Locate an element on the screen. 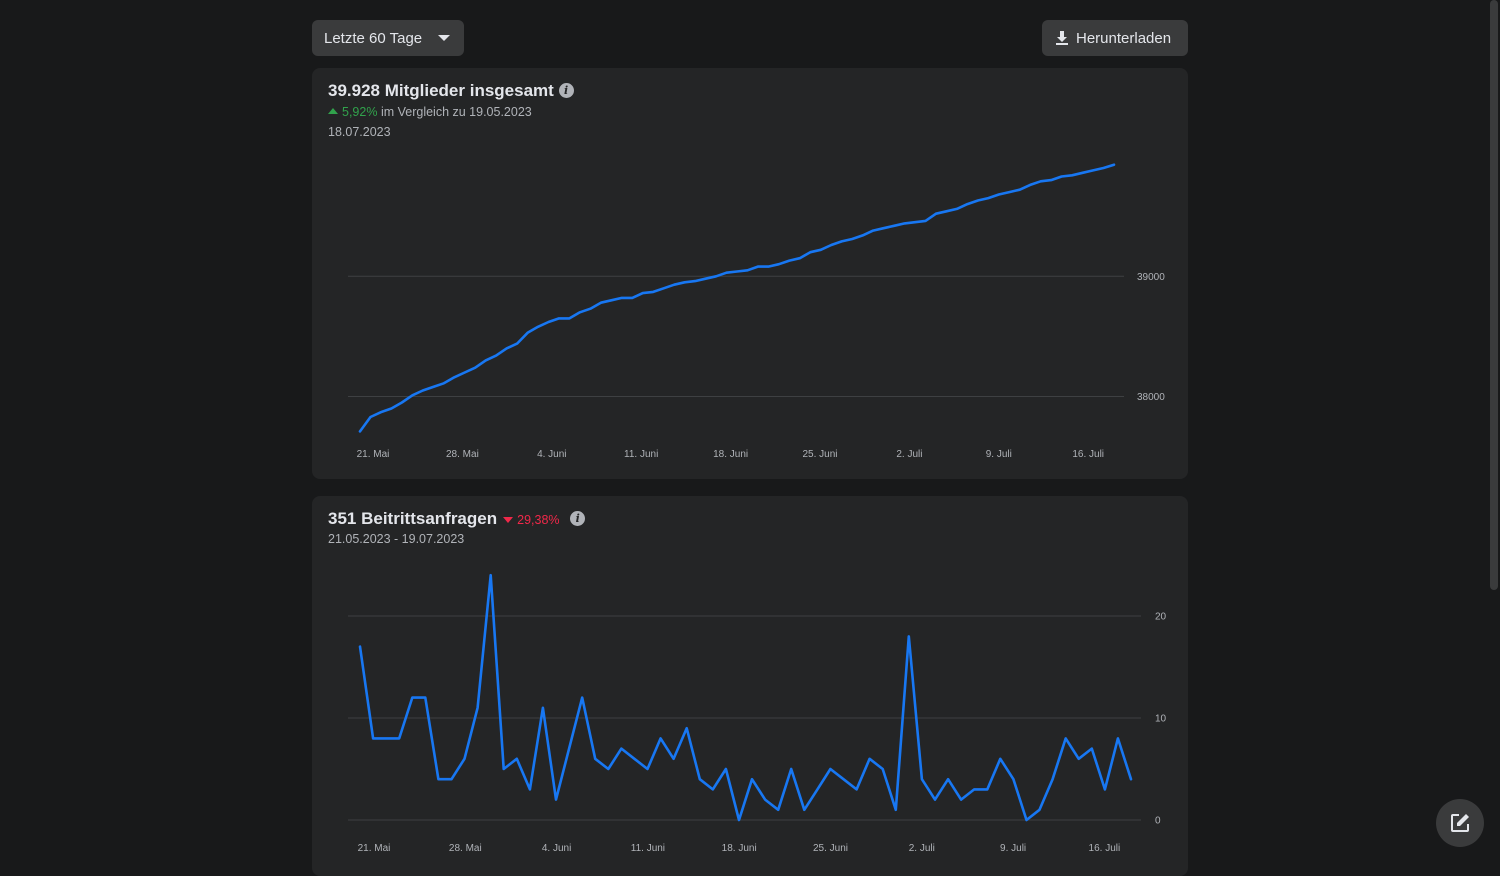  members-date: 18.07.2023 is located at coordinates (359, 132).